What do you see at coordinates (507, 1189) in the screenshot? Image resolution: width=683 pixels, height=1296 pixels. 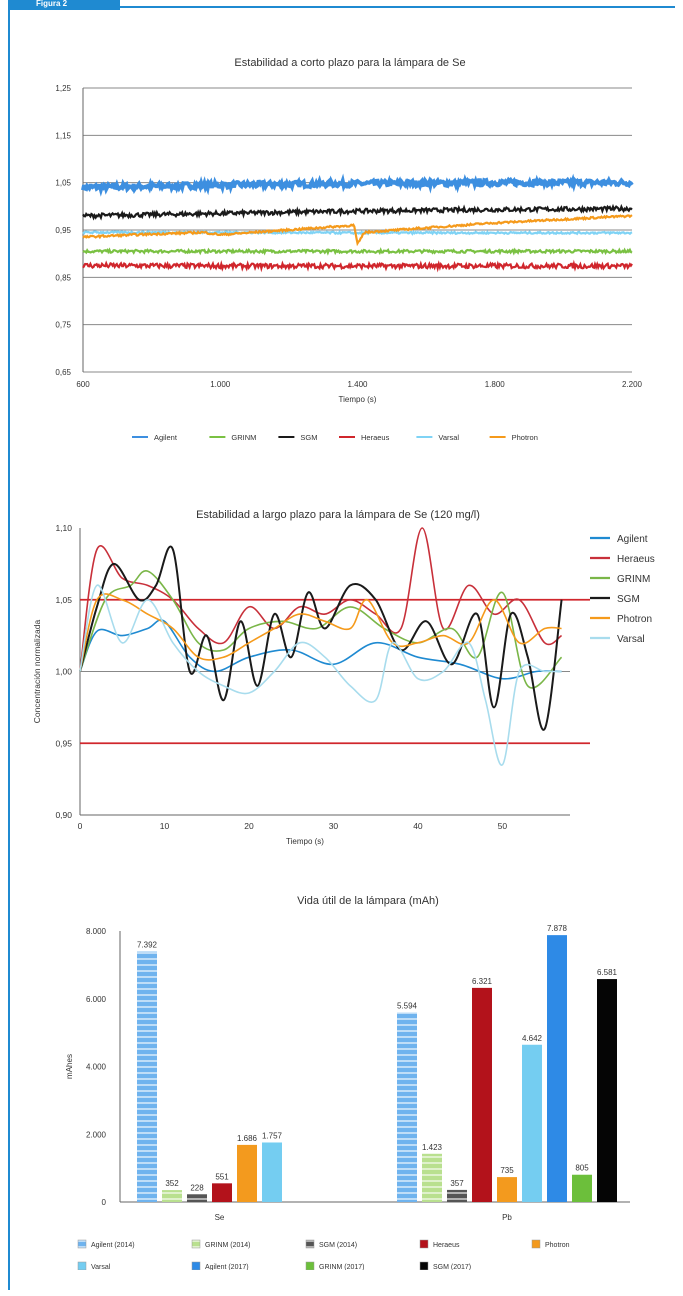 I see `bar-photron-pb` at bounding box center [507, 1189].